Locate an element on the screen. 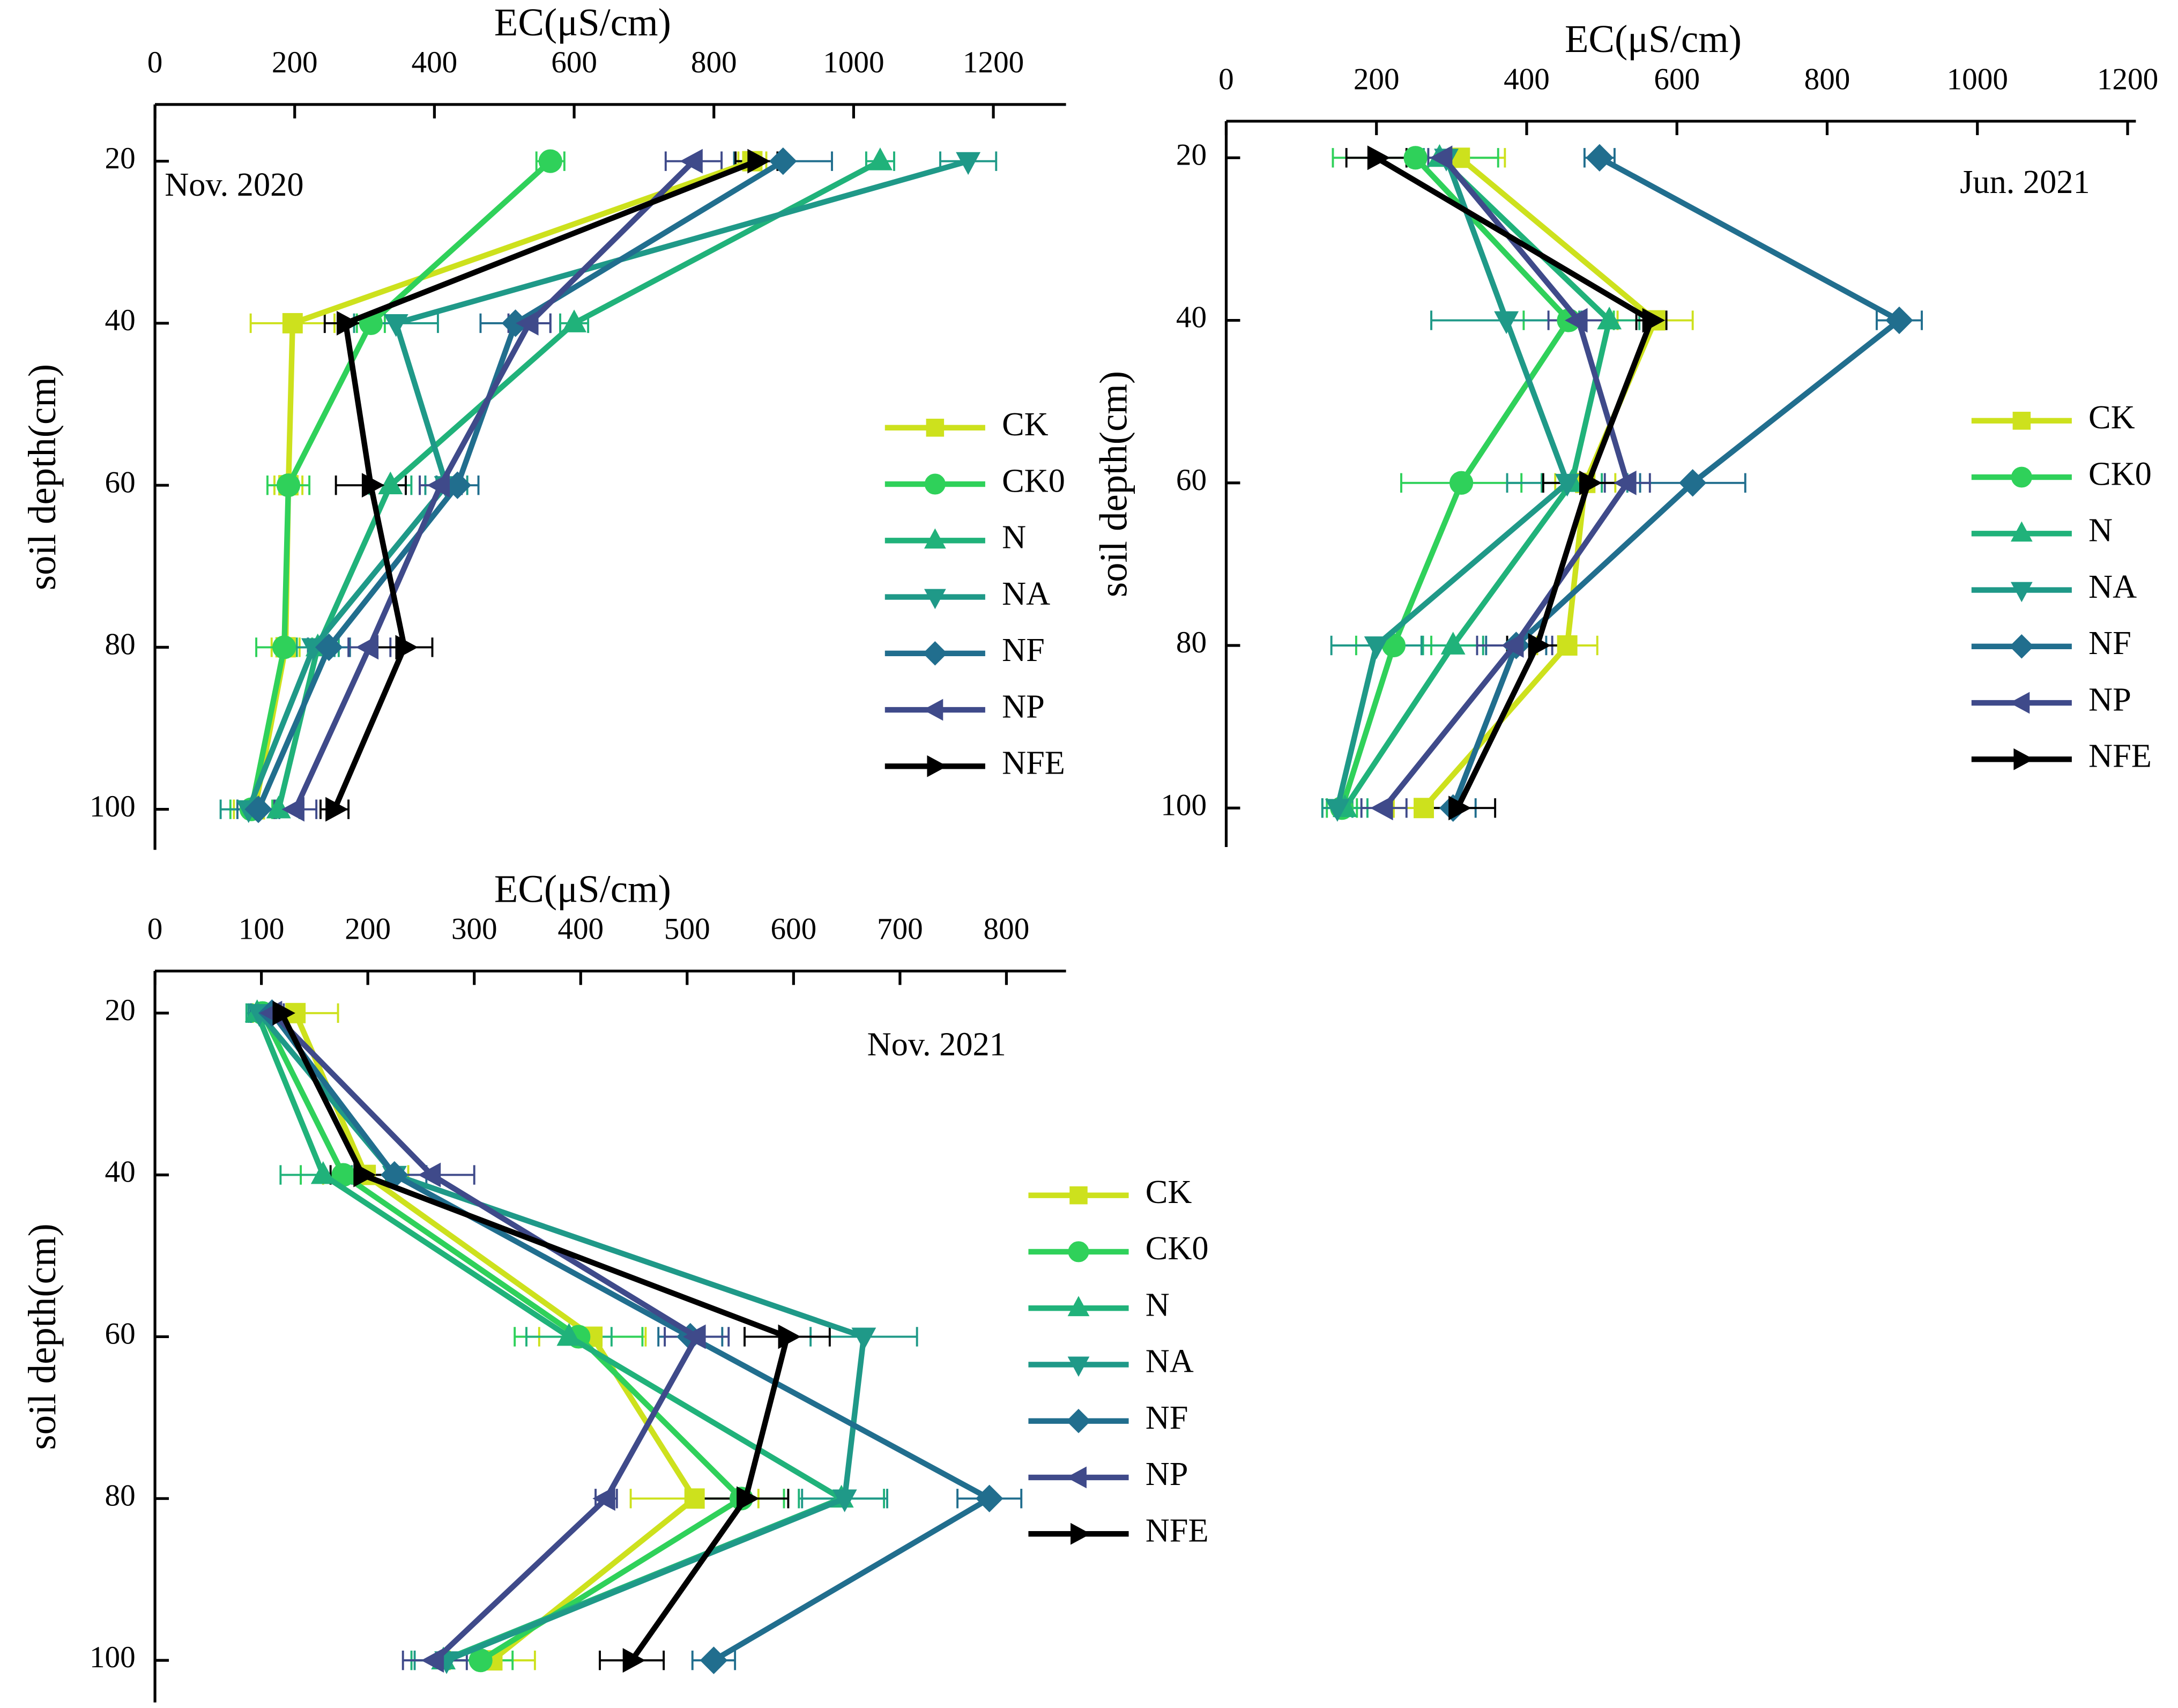  legend-label: NP is located at coordinates (2109, 700).